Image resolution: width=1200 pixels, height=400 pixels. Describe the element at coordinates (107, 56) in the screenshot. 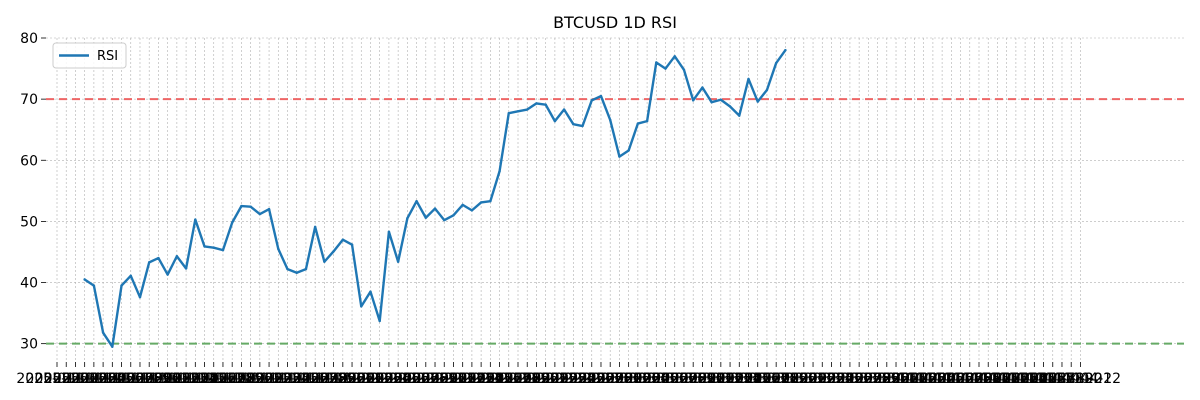

I see `legend-label: RSI` at that location.